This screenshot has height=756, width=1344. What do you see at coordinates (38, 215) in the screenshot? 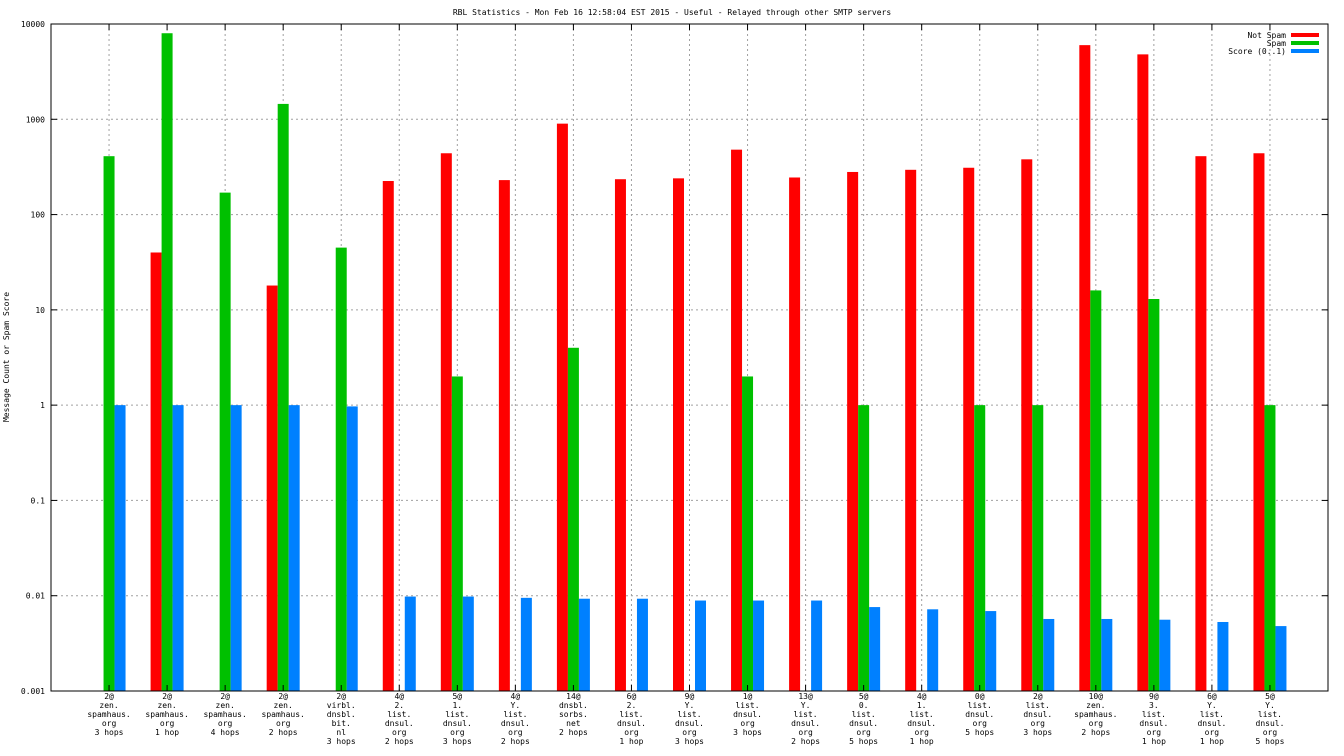
I see `y-tick-label: 100` at bounding box center [38, 215].